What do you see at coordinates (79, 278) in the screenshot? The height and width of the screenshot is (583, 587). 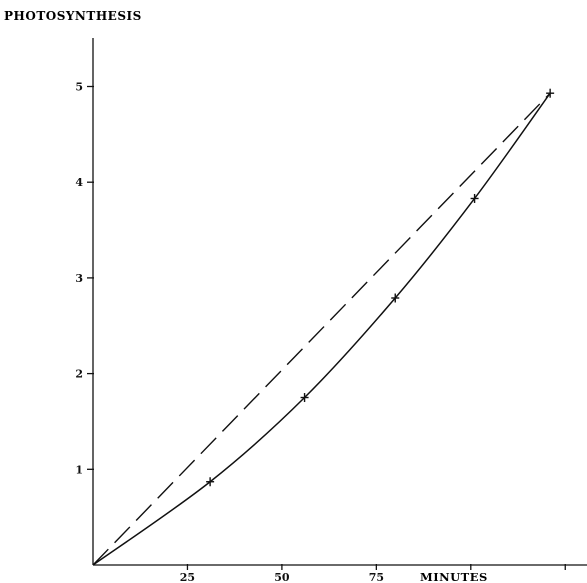 I see `y-tick-label-3: 3` at bounding box center [79, 278].